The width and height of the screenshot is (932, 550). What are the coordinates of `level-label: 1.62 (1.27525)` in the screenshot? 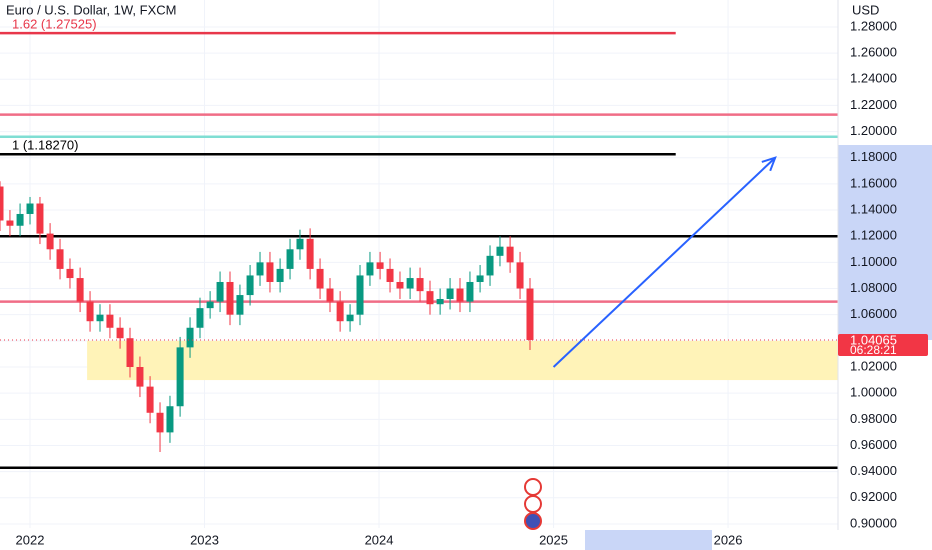 It's located at (54, 24).